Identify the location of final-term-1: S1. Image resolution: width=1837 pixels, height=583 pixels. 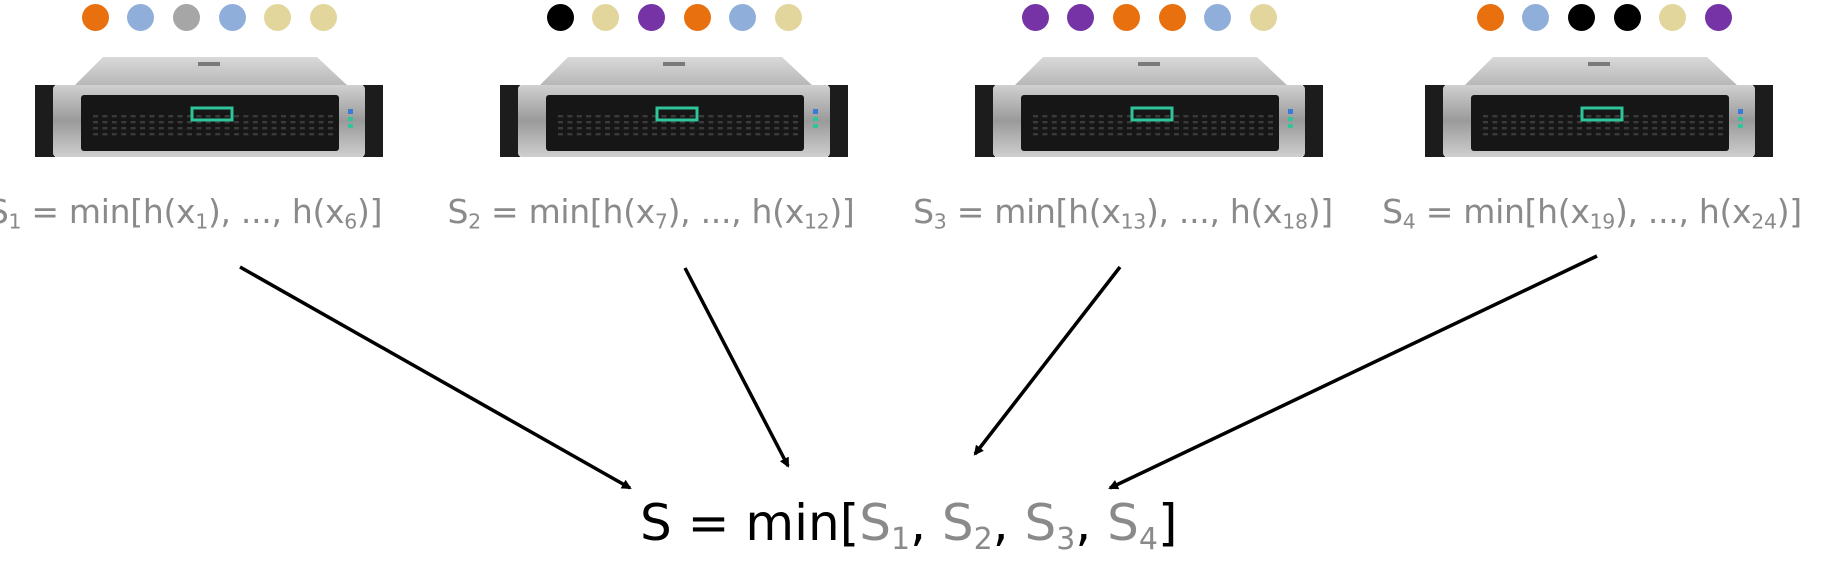
(885, 525).